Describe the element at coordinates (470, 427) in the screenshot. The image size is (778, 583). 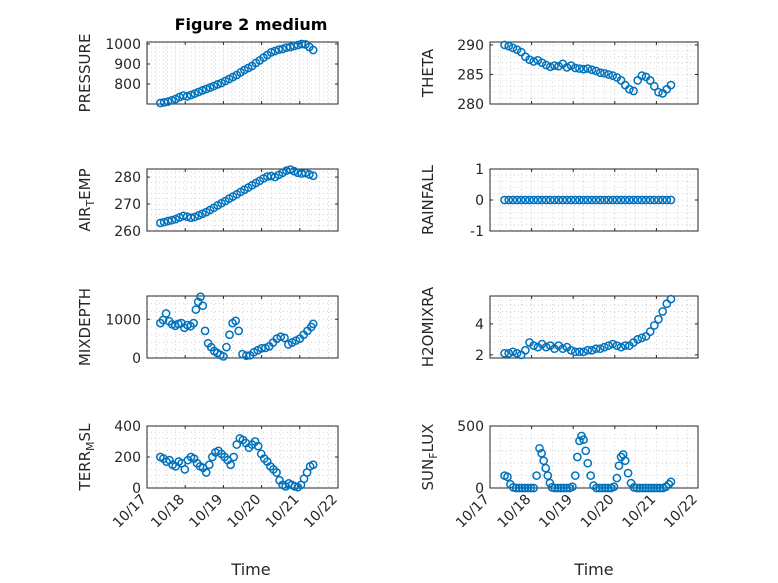
I see `y-tick-label: 500` at that location.